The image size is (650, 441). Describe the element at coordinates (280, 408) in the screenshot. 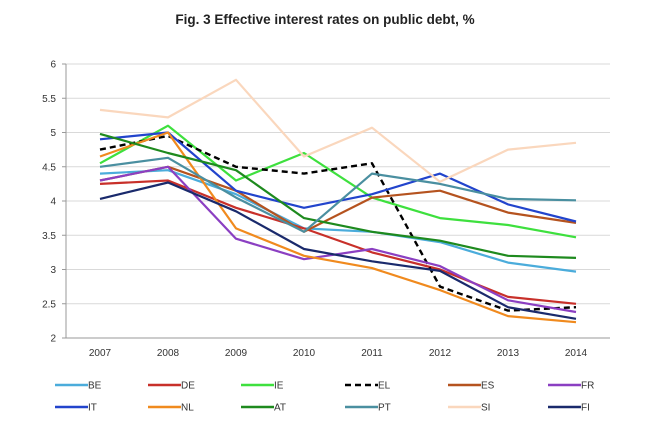

I see `legend-label-at: AT` at that location.